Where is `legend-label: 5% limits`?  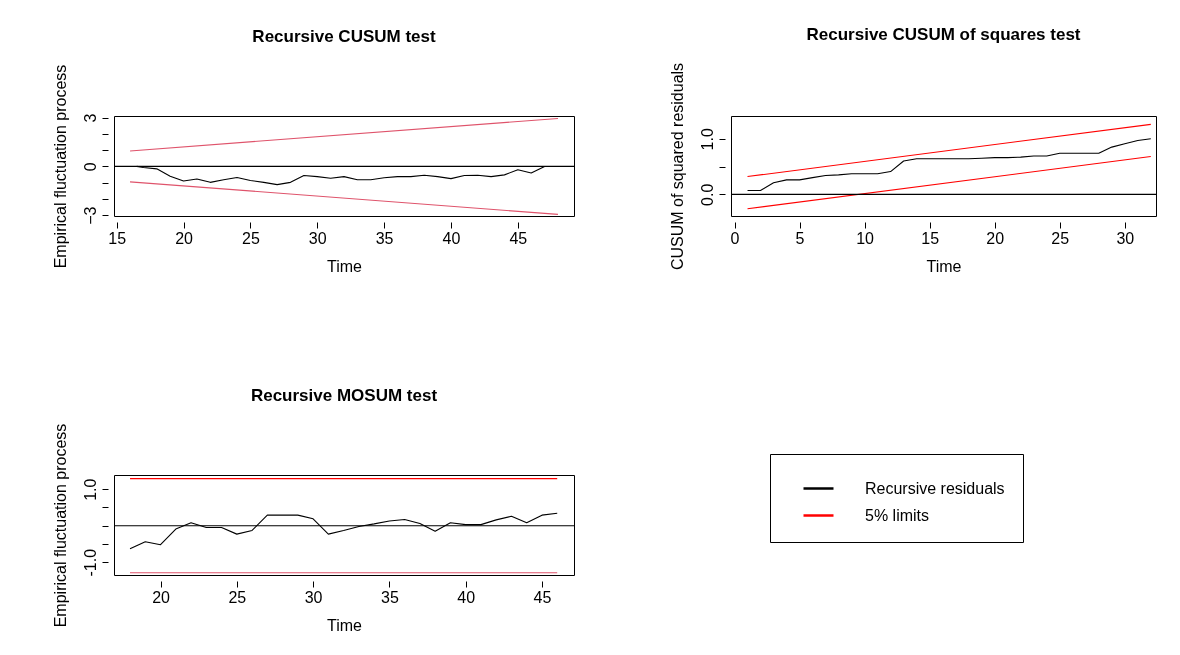
legend-label: 5% limits is located at coordinates (897, 515).